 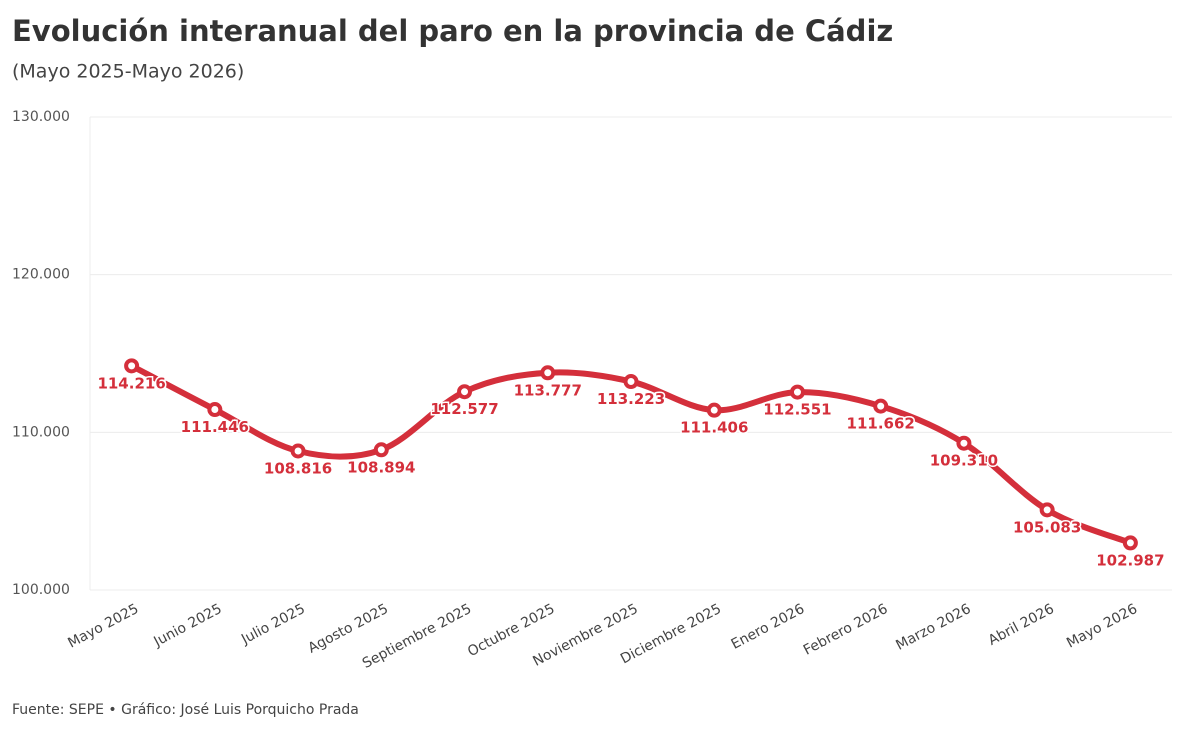 What do you see at coordinates (41, 275) in the screenshot?
I see `y-tick-label: 120.000` at bounding box center [41, 275].